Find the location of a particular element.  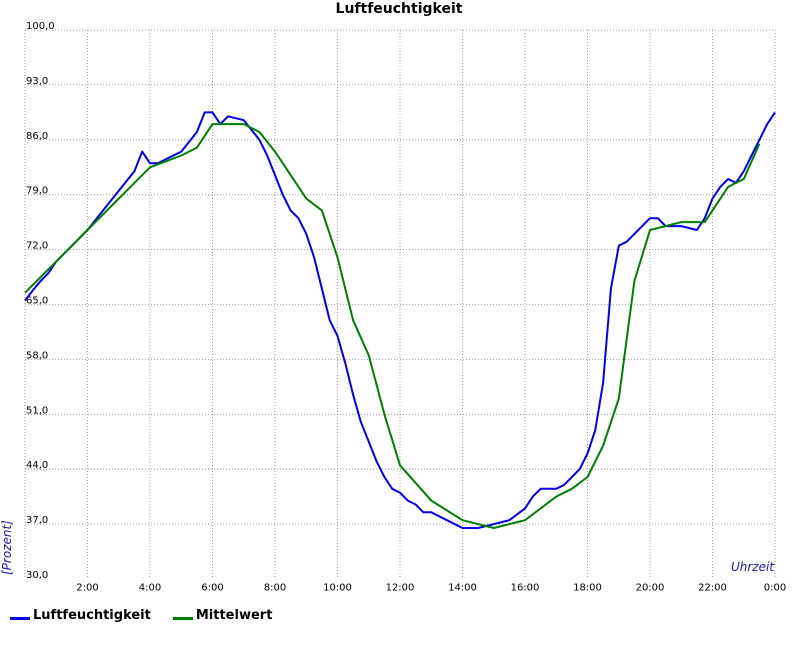

y-tick-label: 37,0 is located at coordinates (37, 520).